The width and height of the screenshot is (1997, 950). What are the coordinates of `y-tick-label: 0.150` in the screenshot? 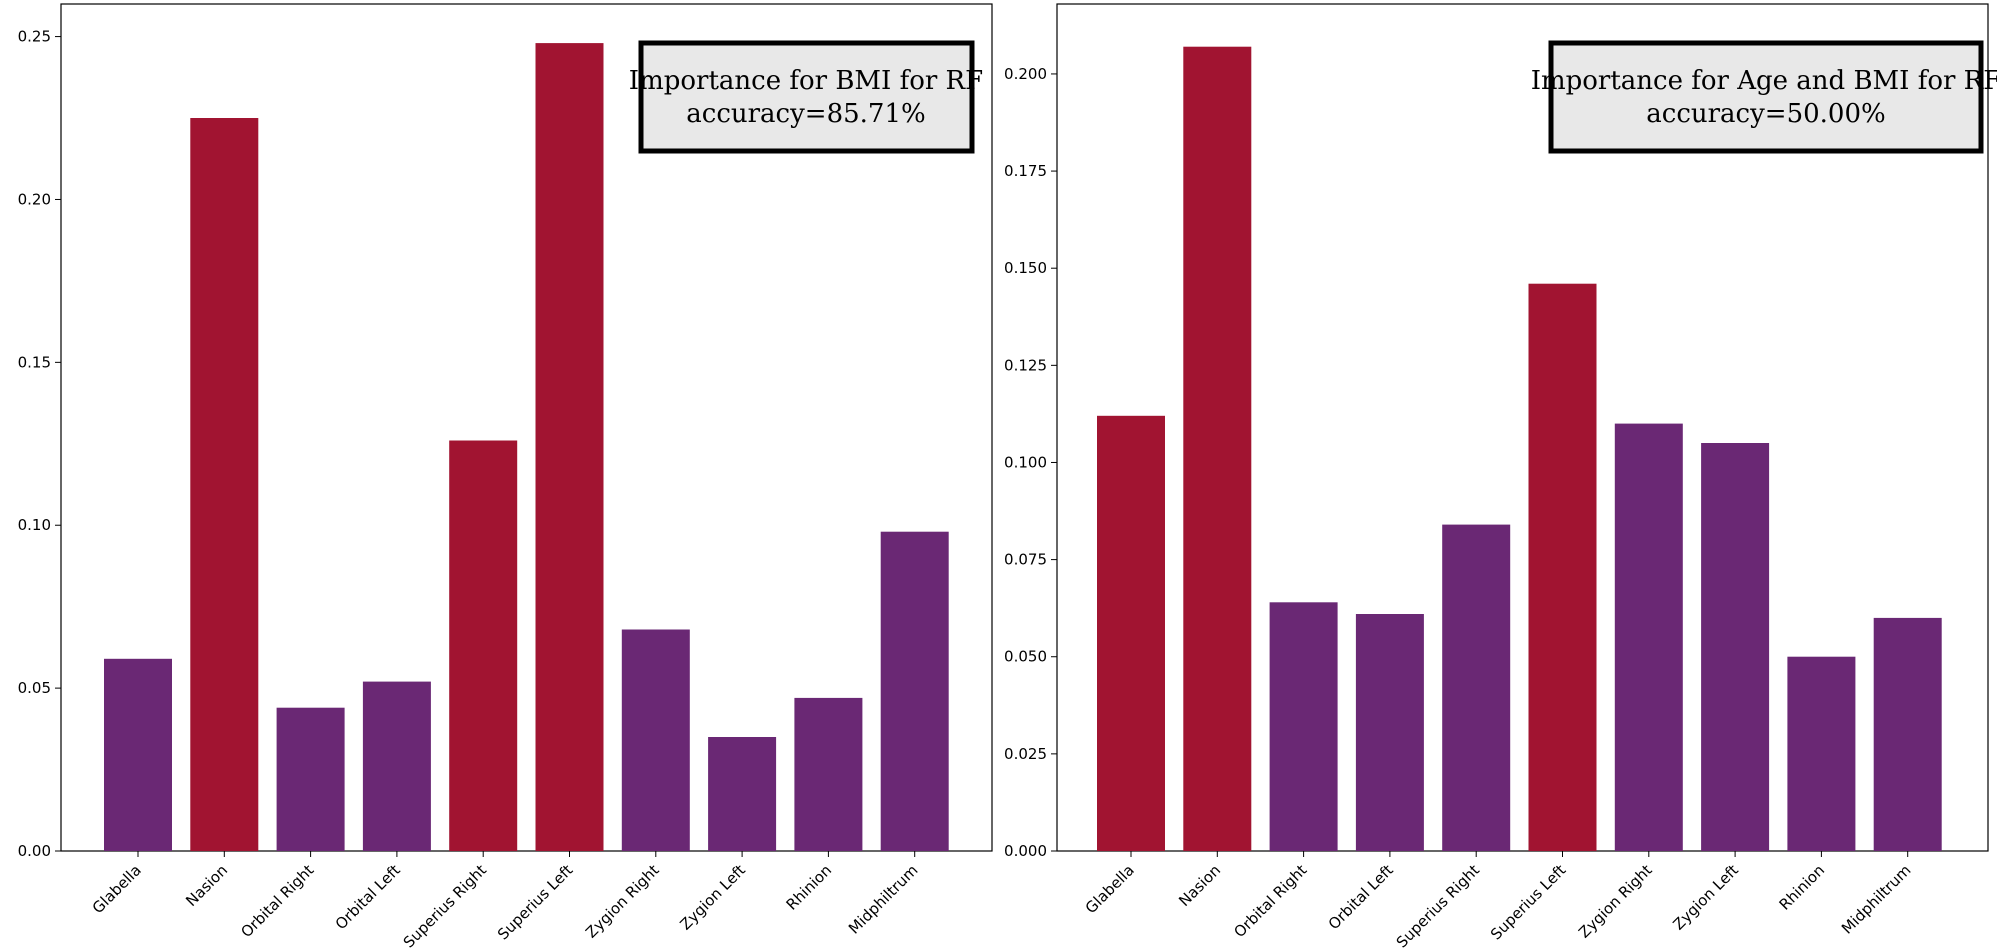 It's located at (1025, 268).